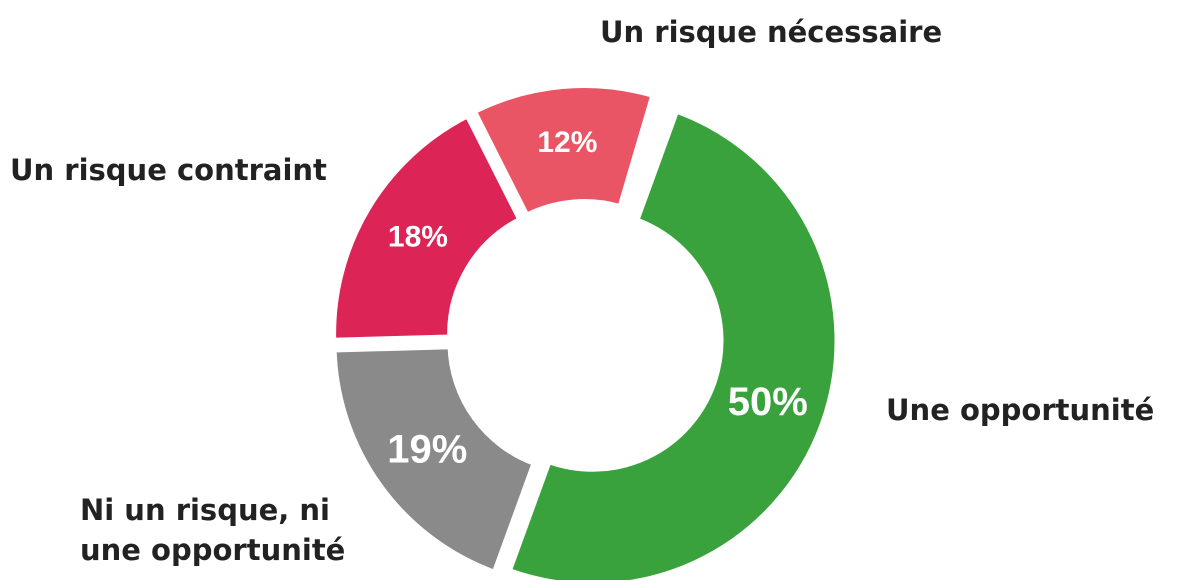 The width and height of the screenshot is (1186, 580). What do you see at coordinates (1020, 410) in the screenshot?
I see `category-label: Une opportunité` at bounding box center [1020, 410].